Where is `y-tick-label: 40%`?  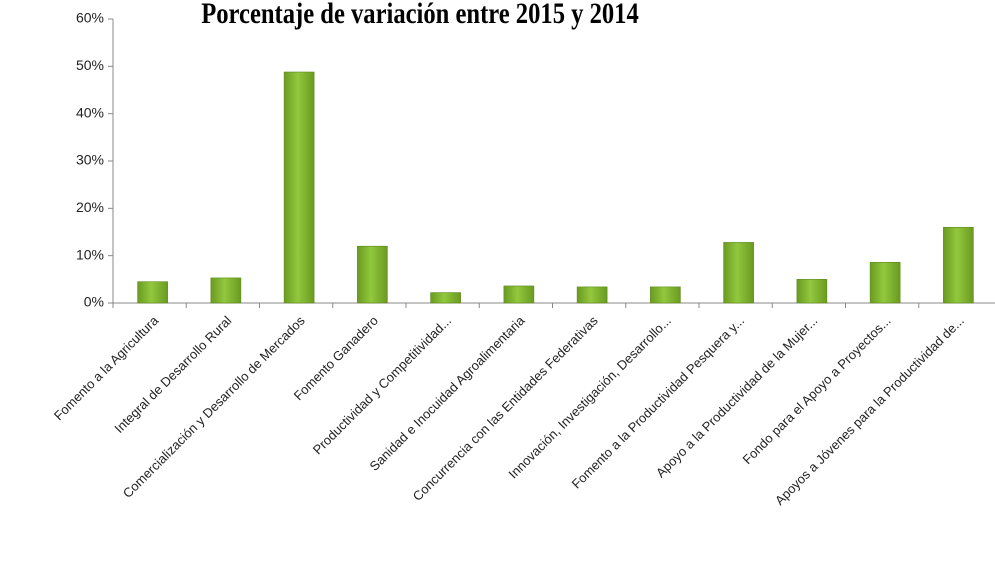
y-tick-label: 40% is located at coordinates (90, 112).